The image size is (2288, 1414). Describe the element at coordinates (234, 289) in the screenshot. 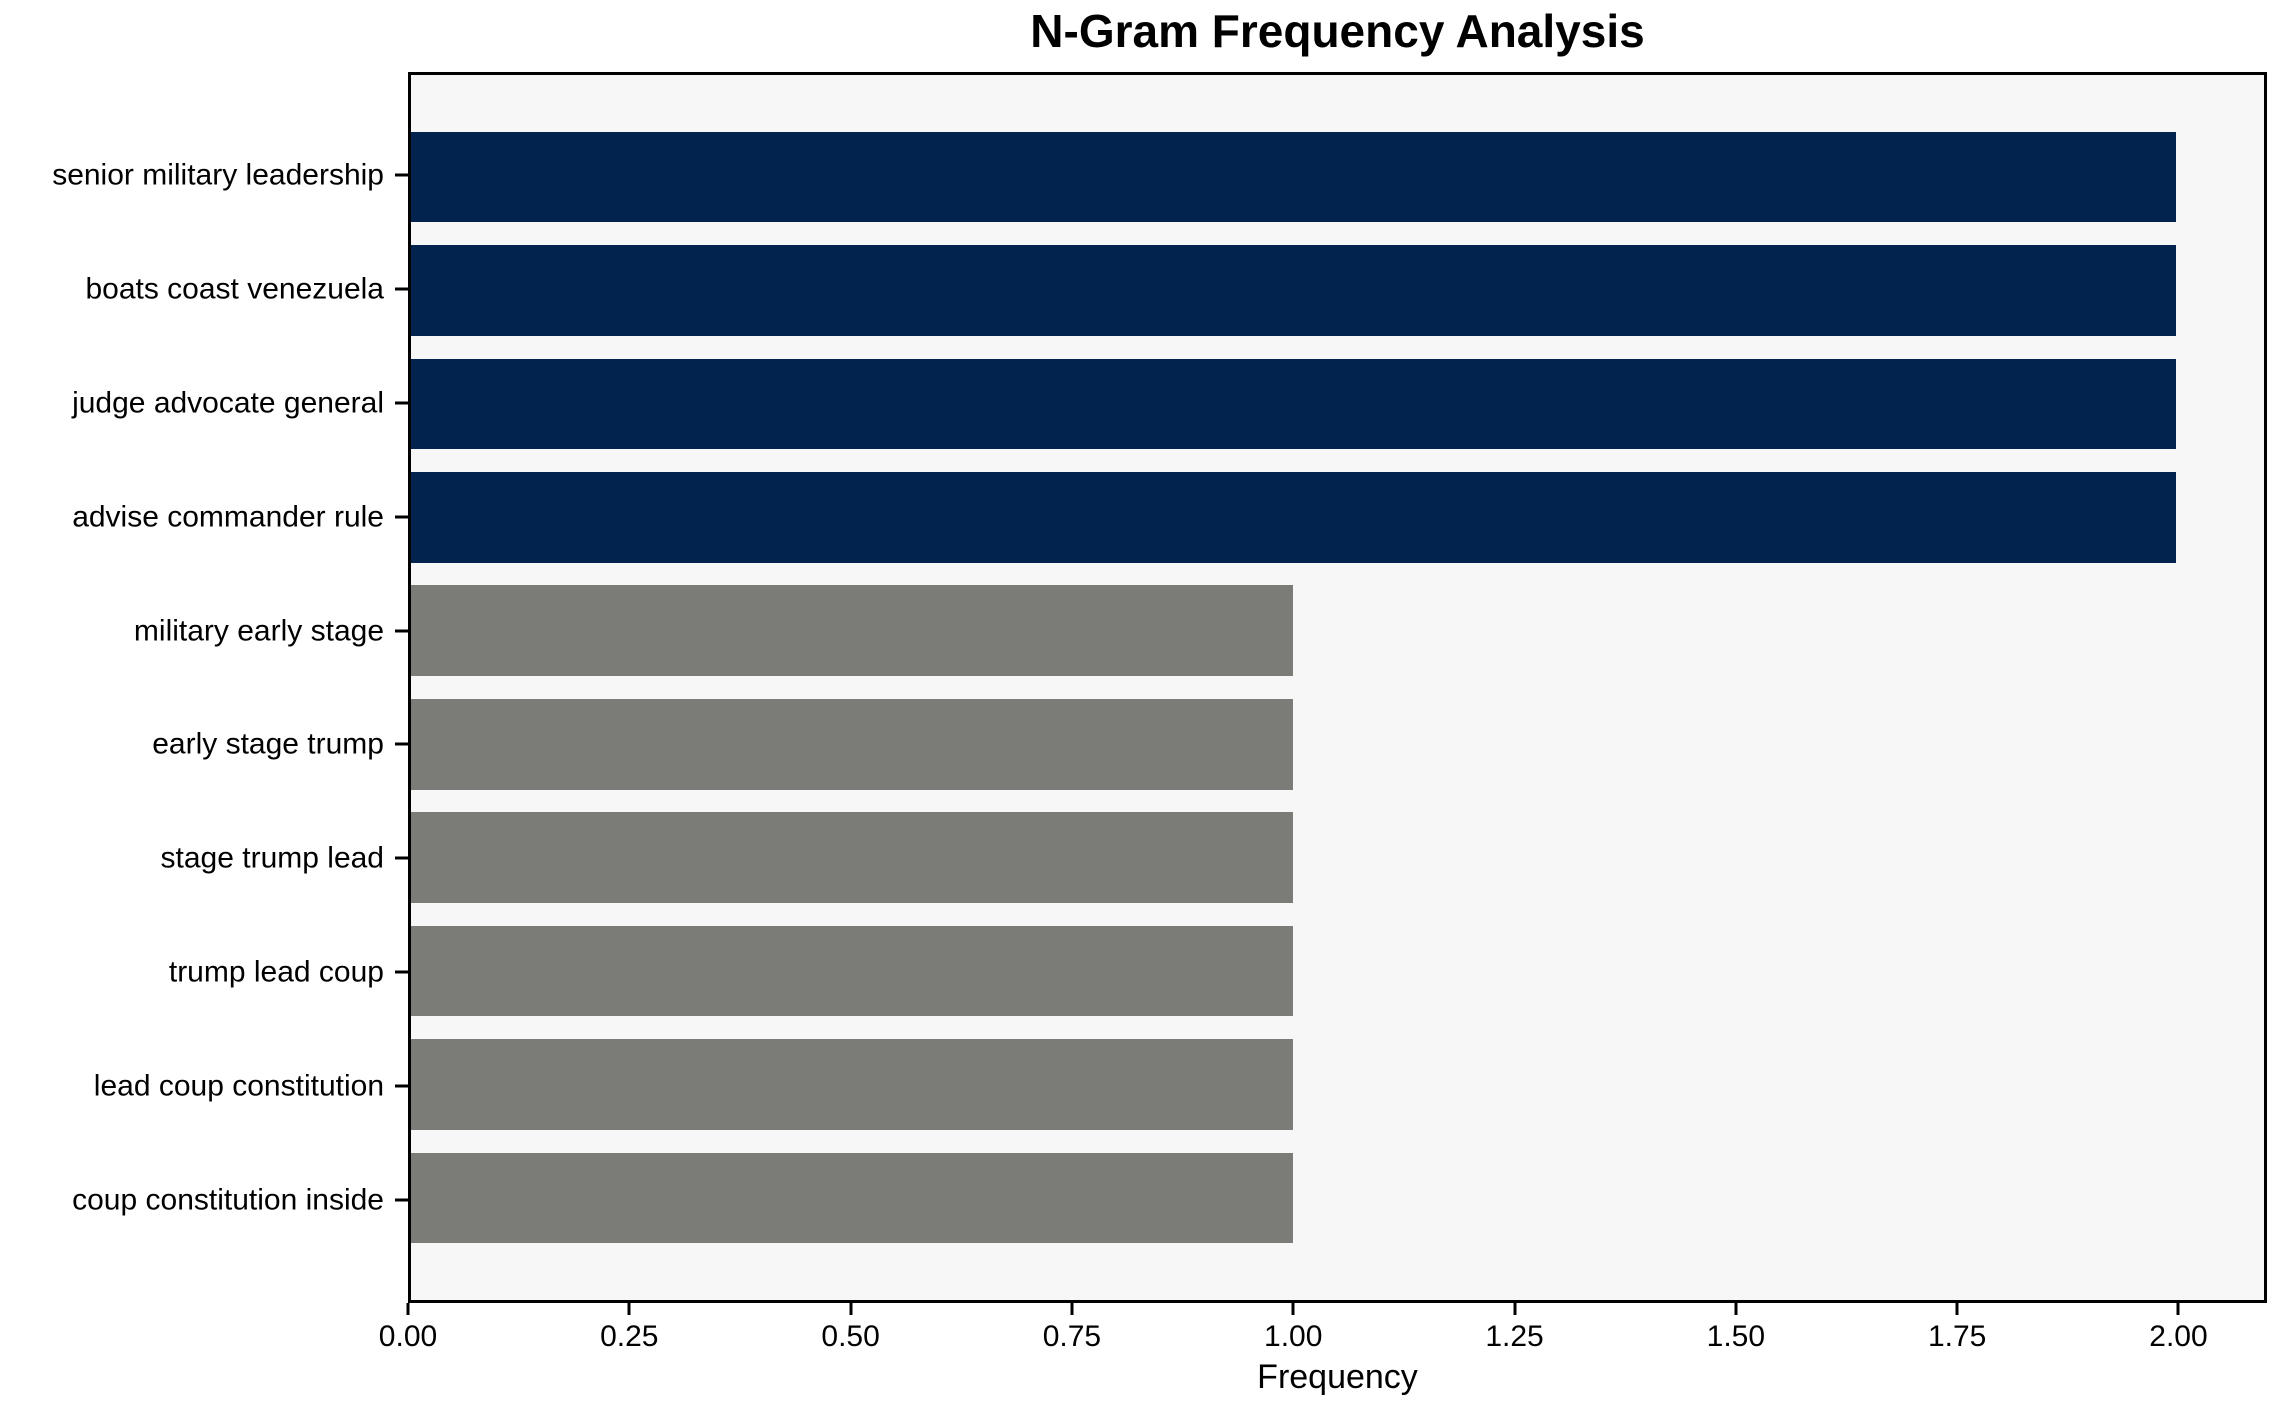

I see `y-tick-label: boats coast venezuela` at that location.